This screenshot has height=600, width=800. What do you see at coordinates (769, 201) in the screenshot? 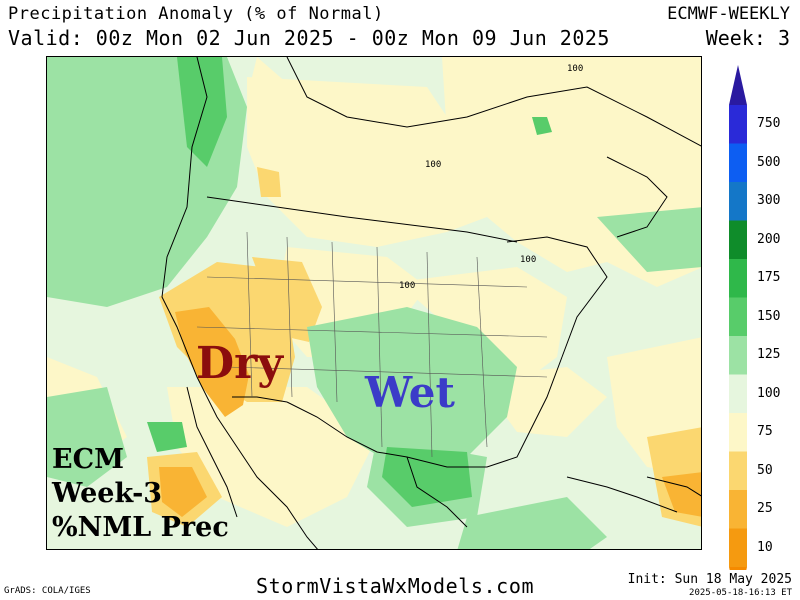
I see `legend-tick-label: 300` at bounding box center [769, 201].